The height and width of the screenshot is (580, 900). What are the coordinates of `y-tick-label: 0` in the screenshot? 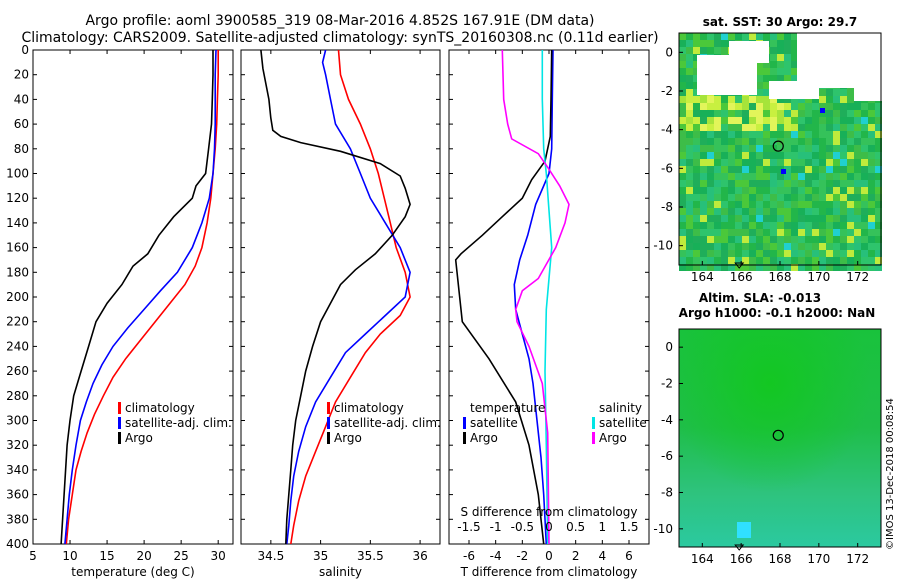 It's located at (669, 347).